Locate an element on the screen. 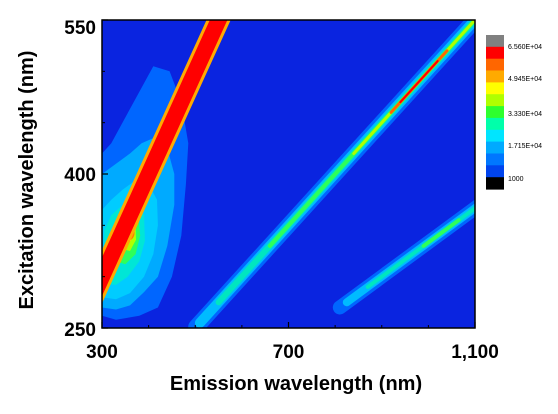  x-tick-labels: 300 700 1,100 is located at coordinates (292, 352).